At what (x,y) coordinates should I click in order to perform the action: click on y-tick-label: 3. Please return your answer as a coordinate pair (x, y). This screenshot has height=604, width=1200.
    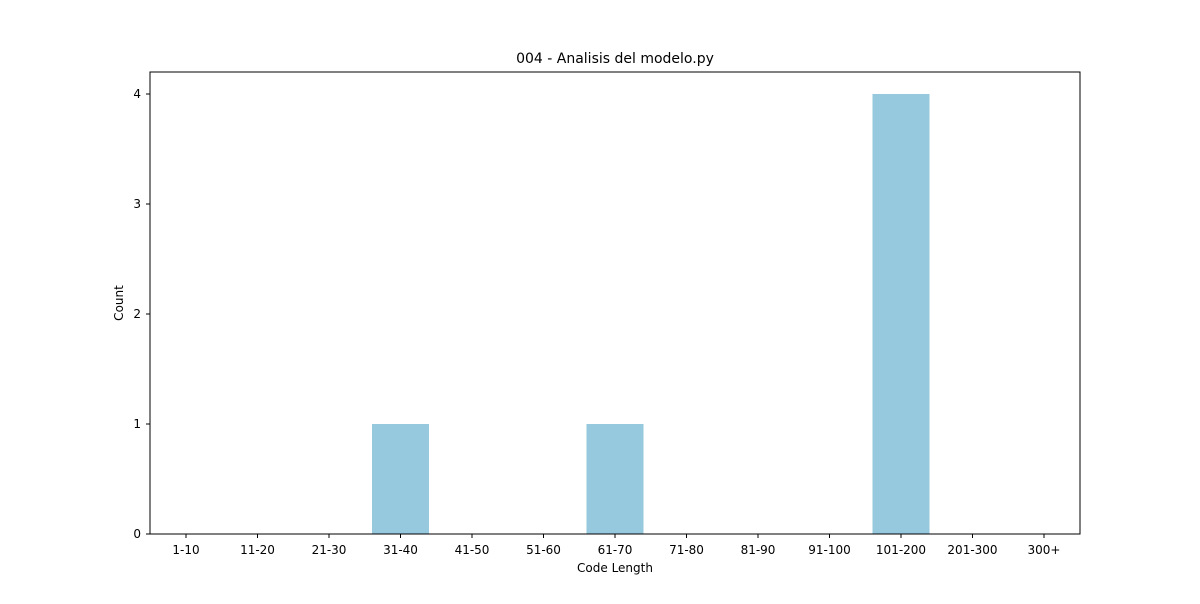
    Looking at the image, I should click on (137, 204).